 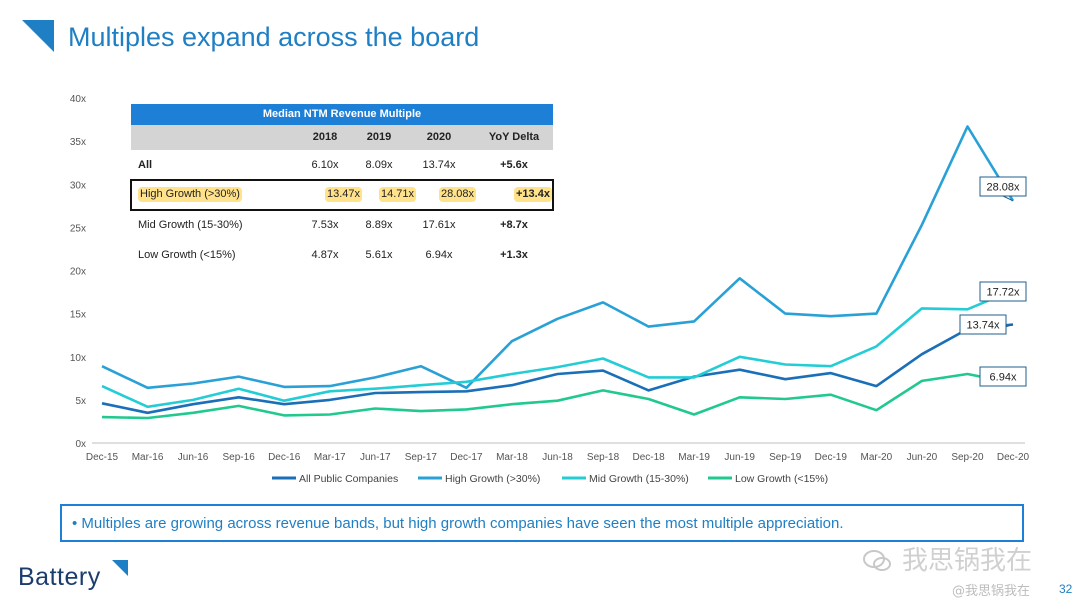 What do you see at coordinates (80, 401) in the screenshot?
I see `y-tick-label: 5x` at bounding box center [80, 401].